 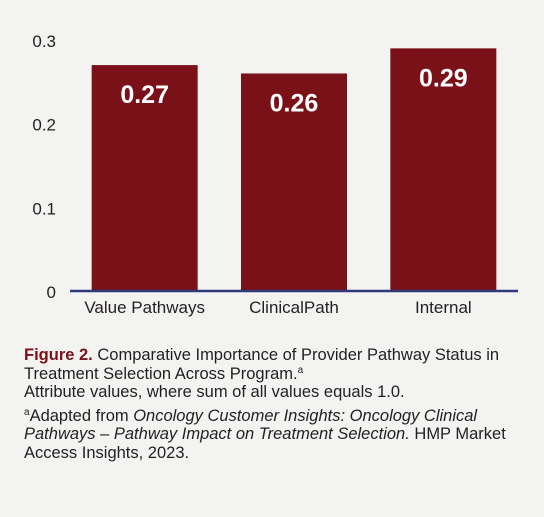 What do you see at coordinates (144, 95) in the screenshot?
I see `bar-value-label: 0.27` at bounding box center [144, 95].